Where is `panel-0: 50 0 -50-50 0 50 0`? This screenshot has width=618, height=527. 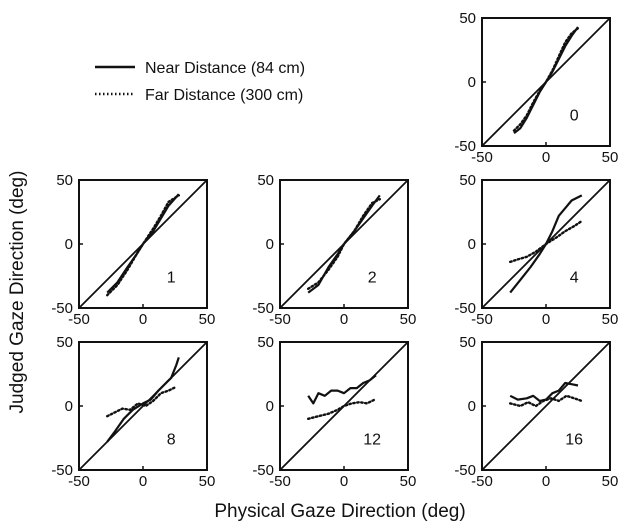
panel-0: 50 0 -50-50 0 50 0 is located at coordinates (536, 88).